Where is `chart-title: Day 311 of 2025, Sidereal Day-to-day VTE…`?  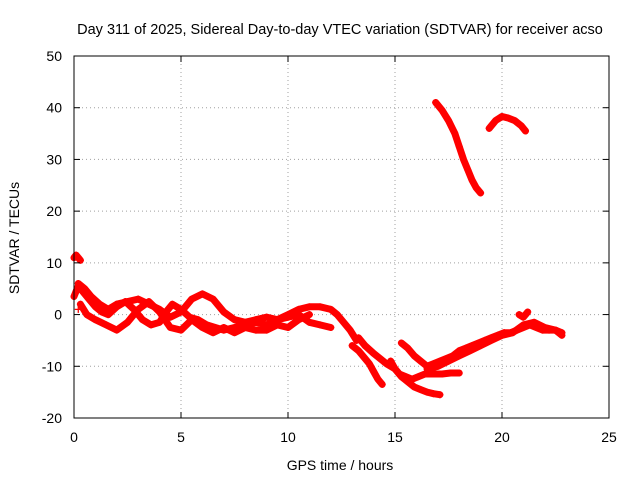
chart-title: Day 311 of 2025, Sidereal Day-to-day VTE… is located at coordinates (340, 30).